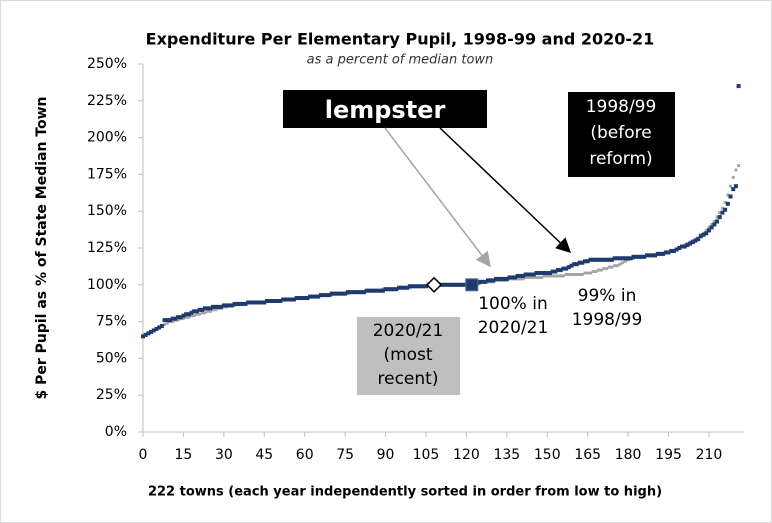 Image resolution: width=772 pixels, height=523 pixels. Describe the element at coordinates (434, 284) in the screenshot. I see `highlight-marker` at that location.